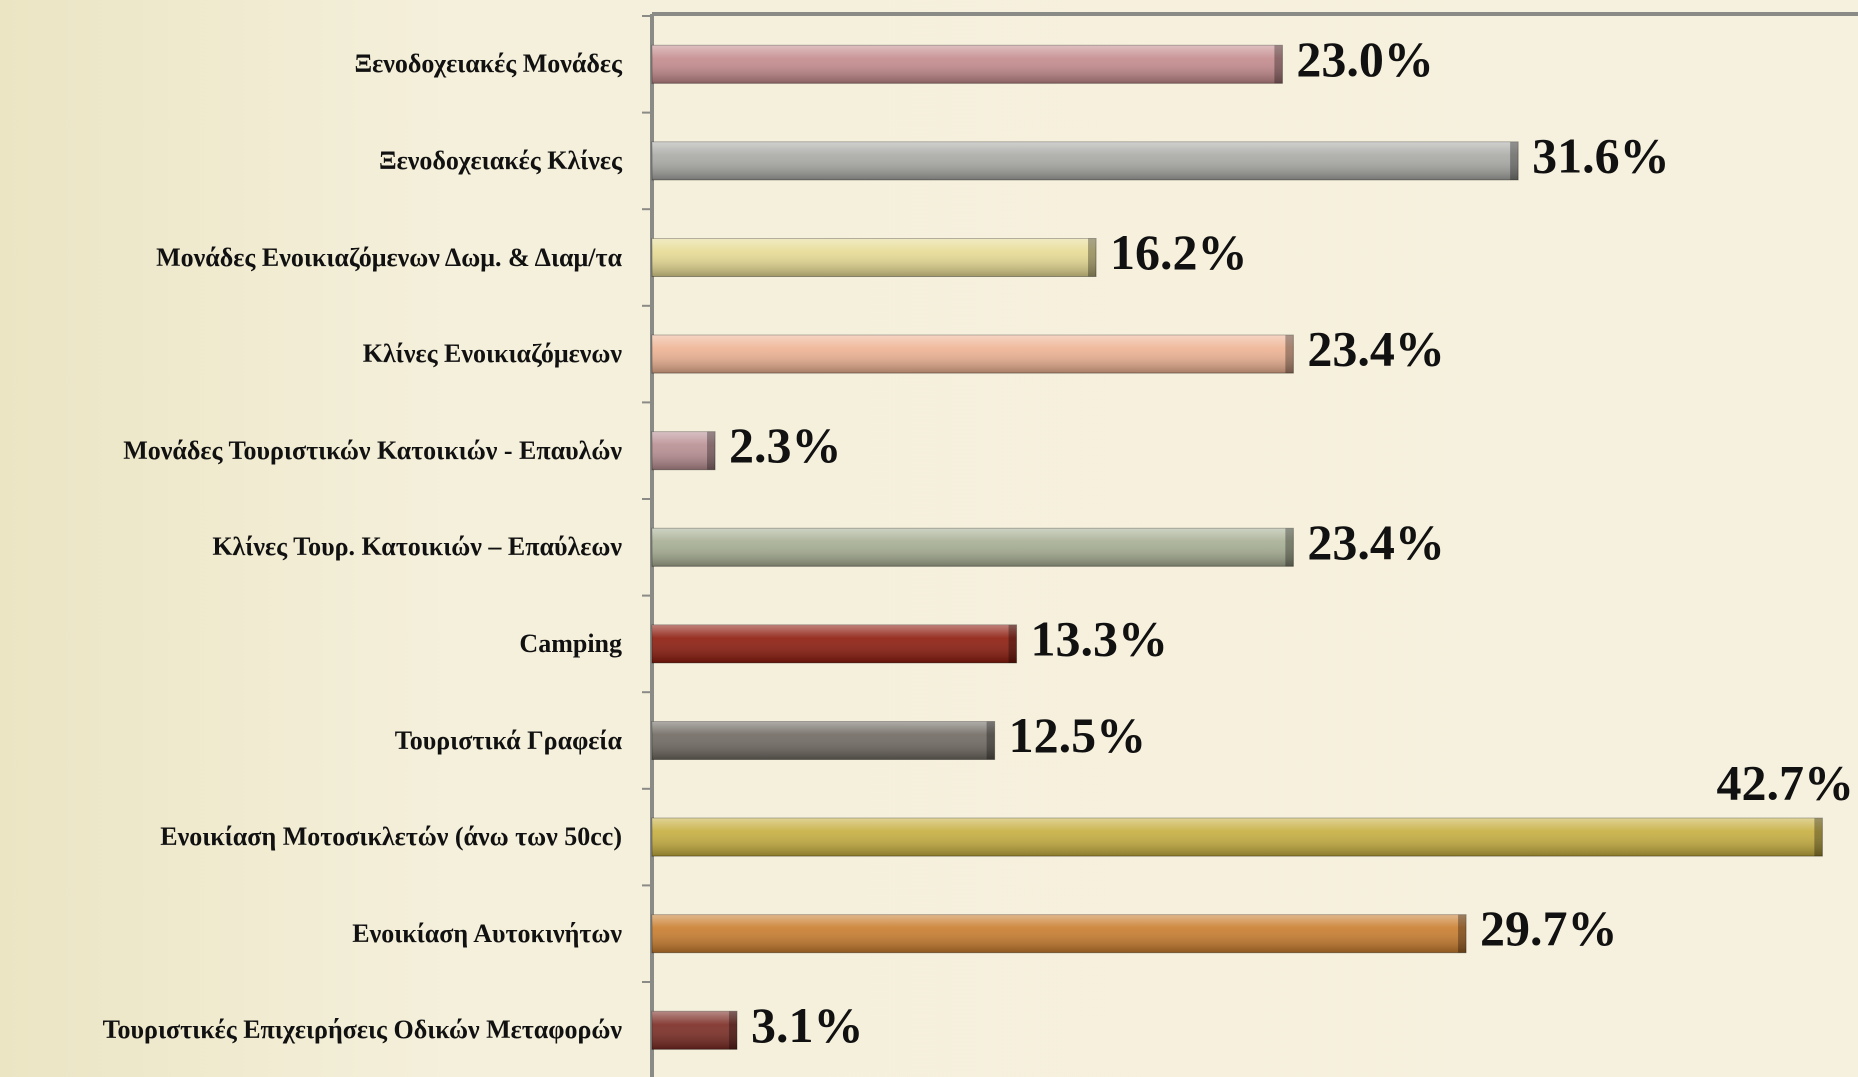 The image size is (1858, 1077). I want to click on value-label: 12.5%, so click(1078, 735).